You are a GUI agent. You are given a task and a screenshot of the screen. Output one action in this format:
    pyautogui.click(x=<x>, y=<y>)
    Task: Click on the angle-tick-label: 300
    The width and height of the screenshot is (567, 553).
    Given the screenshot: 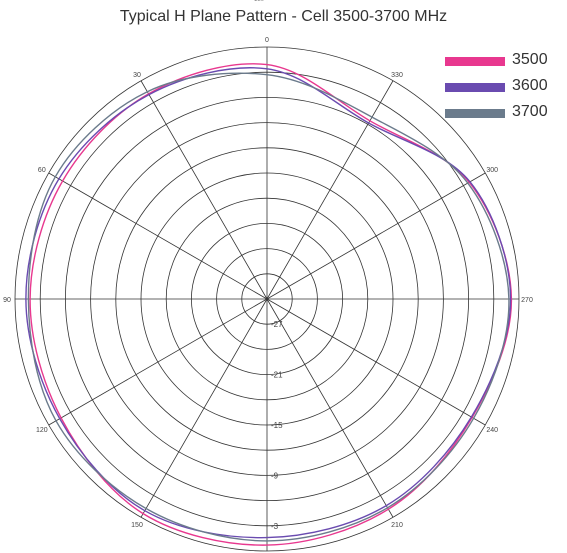 What is the action you would take?
    pyautogui.click(x=492, y=170)
    